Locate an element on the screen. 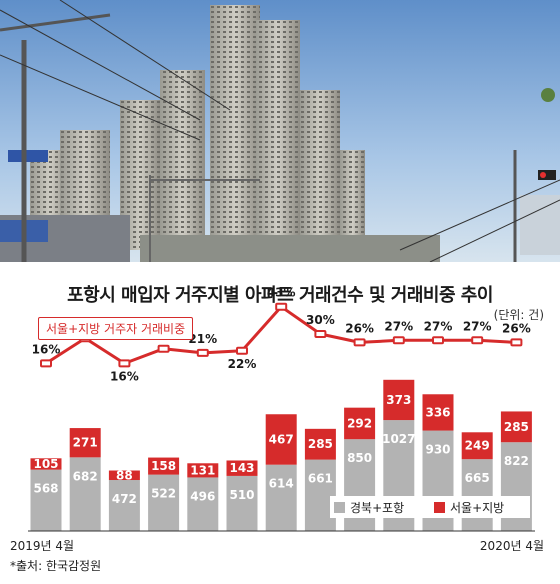  share-point-label: 43% is located at coordinates (281, 293).